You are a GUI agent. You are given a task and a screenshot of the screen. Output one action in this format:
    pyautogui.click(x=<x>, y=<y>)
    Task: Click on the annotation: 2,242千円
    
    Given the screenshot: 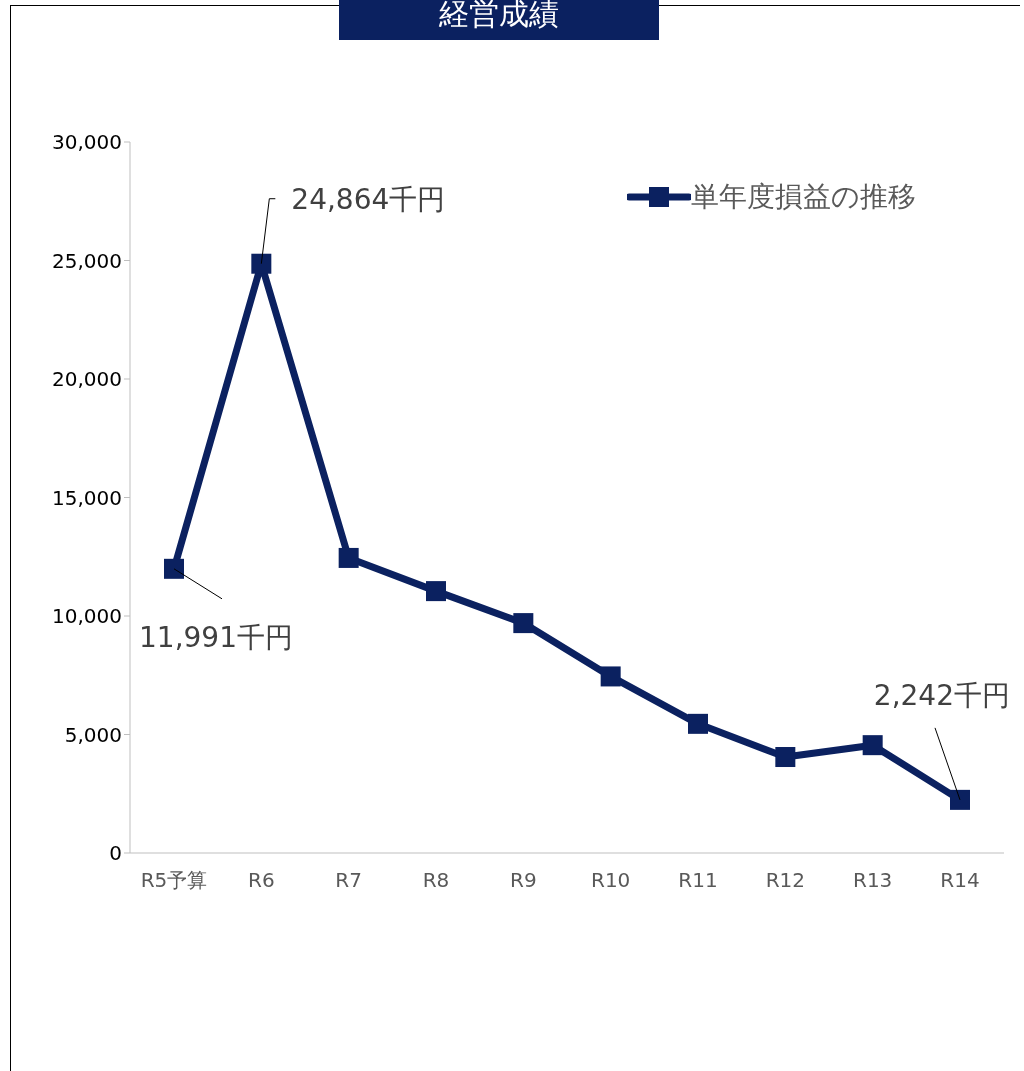 What is the action you would take?
    pyautogui.click(x=941, y=695)
    